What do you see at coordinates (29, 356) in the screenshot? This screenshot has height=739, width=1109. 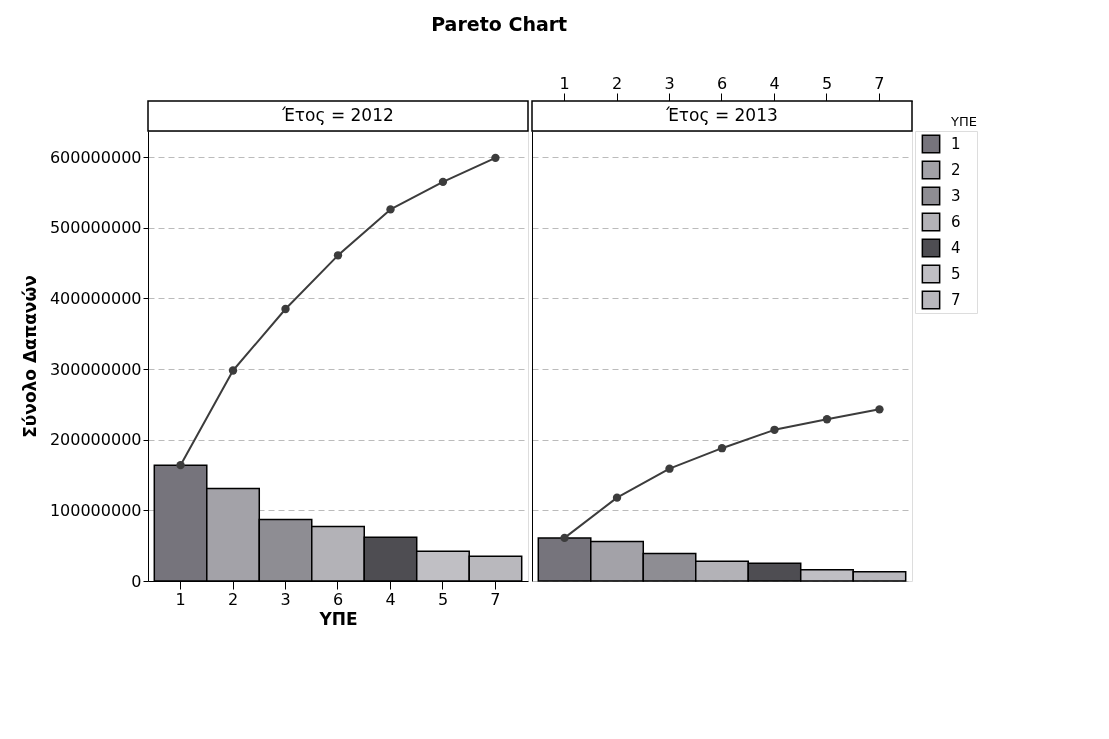 I see `y-axis-title: Σύνολο Δαπανών` at bounding box center [29, 356].